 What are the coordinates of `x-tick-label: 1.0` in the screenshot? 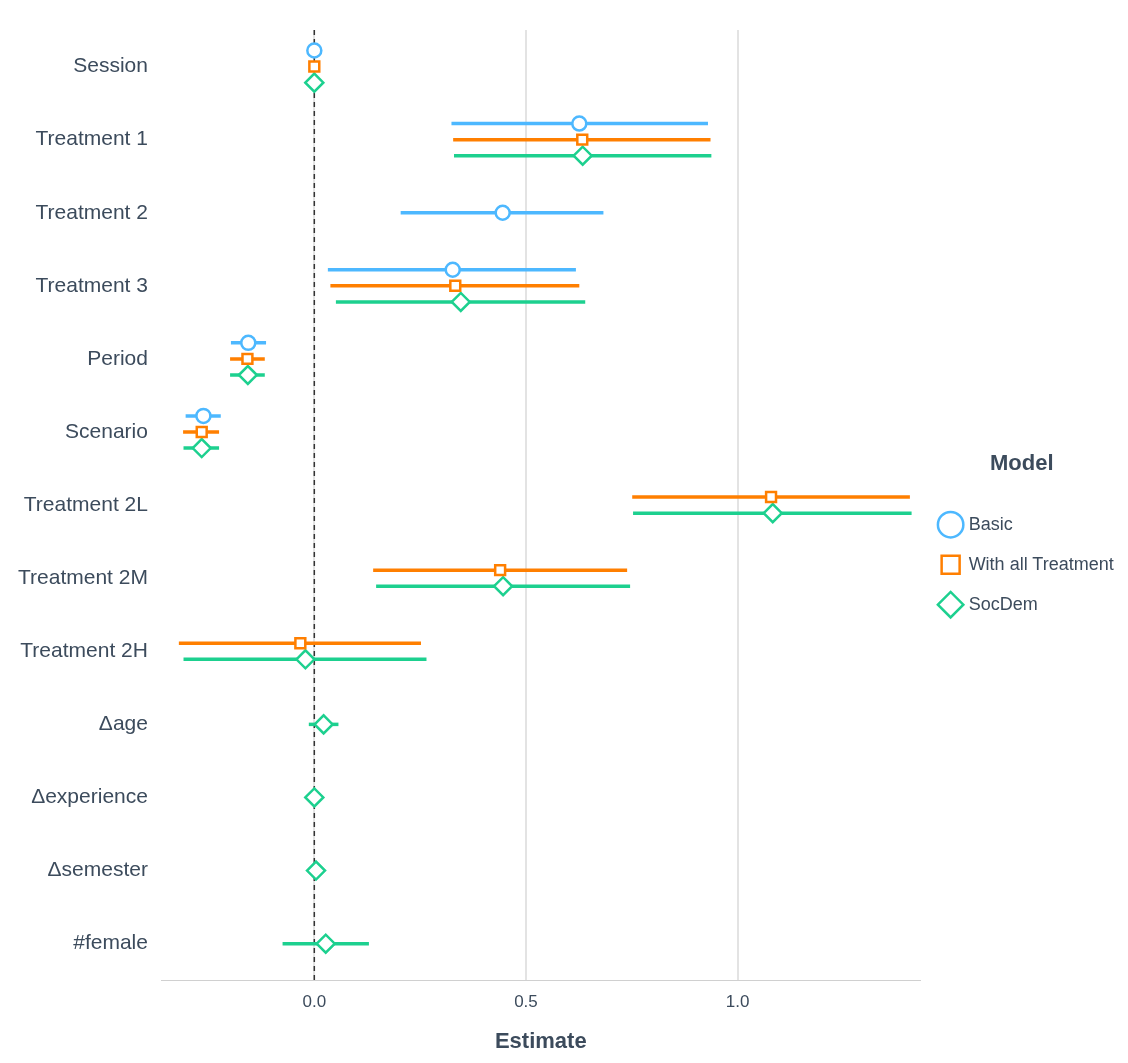 It's located at (737, 1002).